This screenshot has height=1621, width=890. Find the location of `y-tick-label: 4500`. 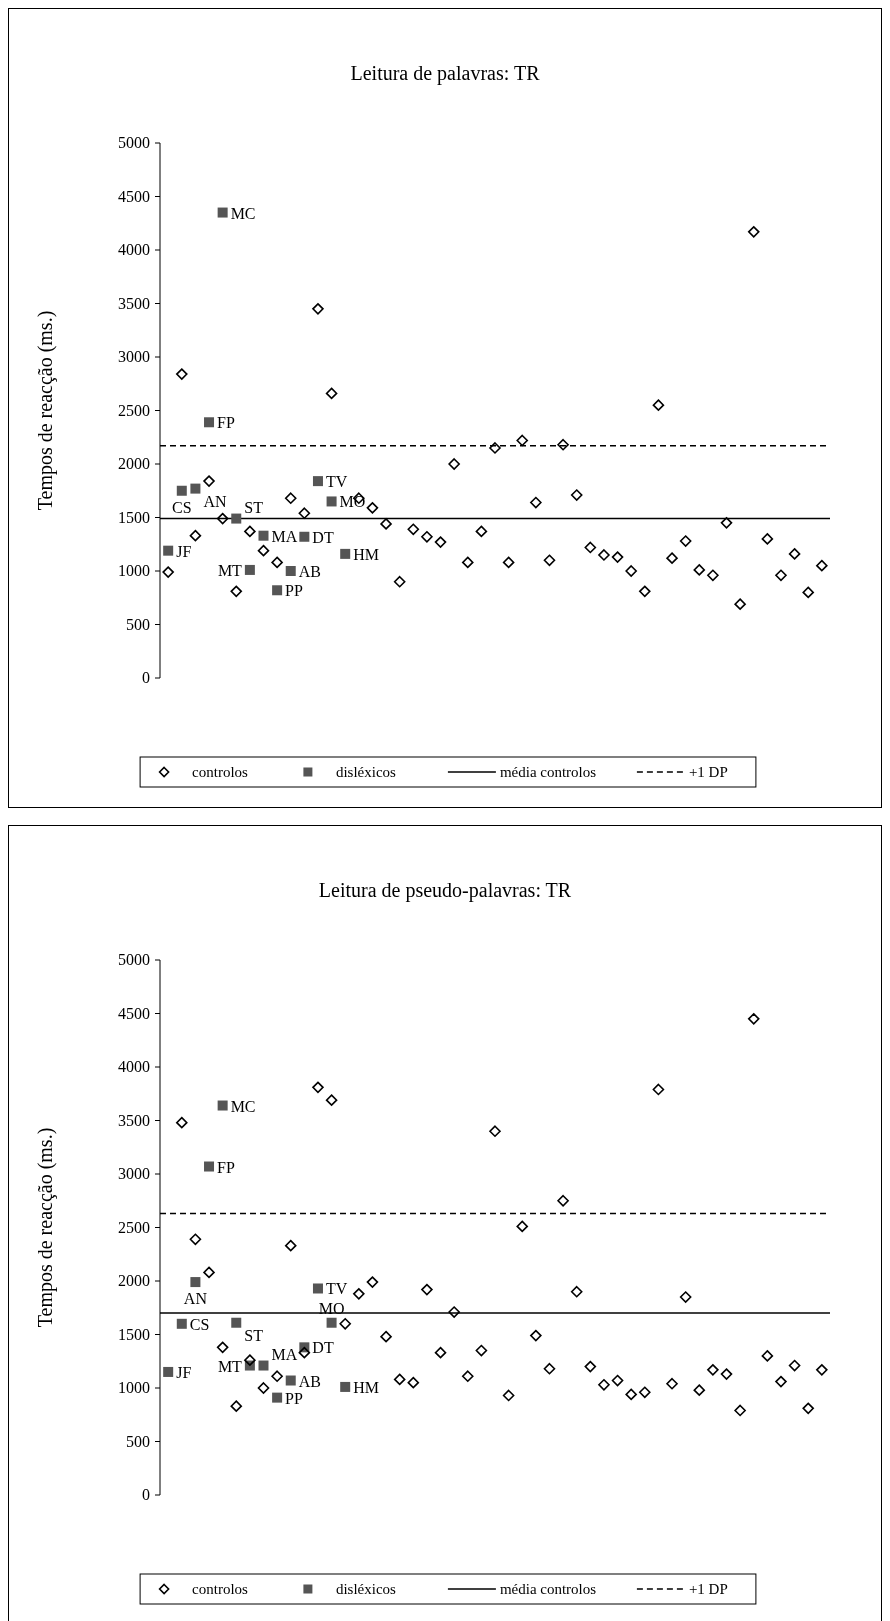

y-tick-label: 4500 is located at coordinates (134, 196).